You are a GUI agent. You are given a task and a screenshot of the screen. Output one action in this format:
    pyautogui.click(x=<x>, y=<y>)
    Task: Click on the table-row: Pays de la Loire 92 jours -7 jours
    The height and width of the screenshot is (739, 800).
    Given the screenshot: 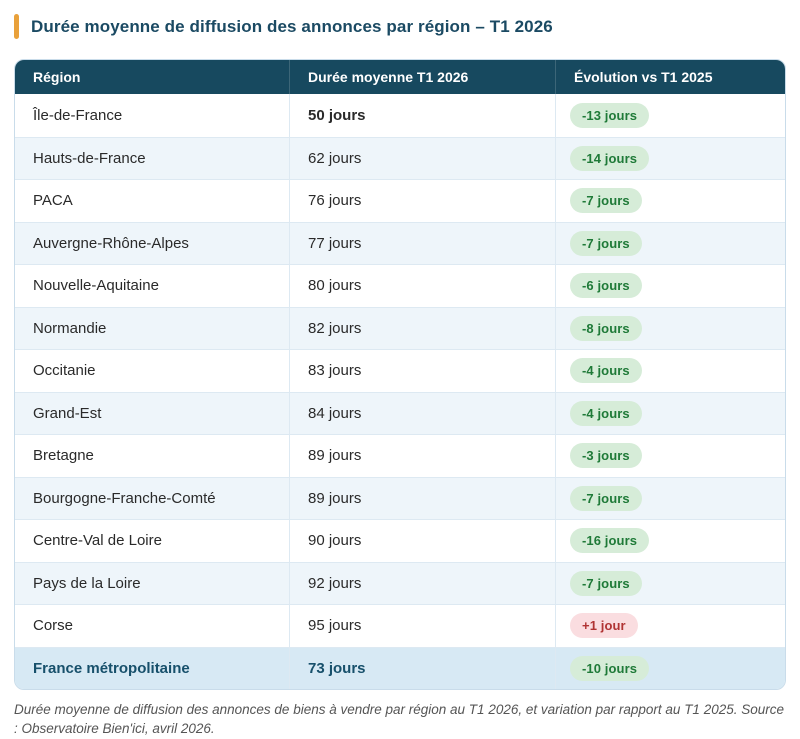 What is the action you would take?
    pyautogui.click(x=400, y=582)
    